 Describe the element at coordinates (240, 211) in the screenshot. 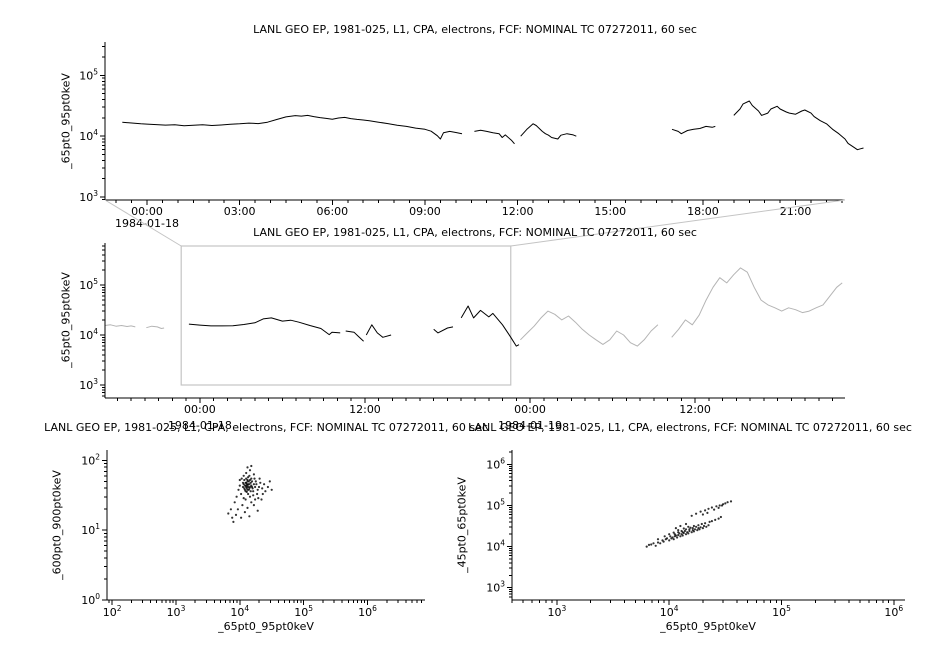

I see `svg-text: 03:00` at that location.